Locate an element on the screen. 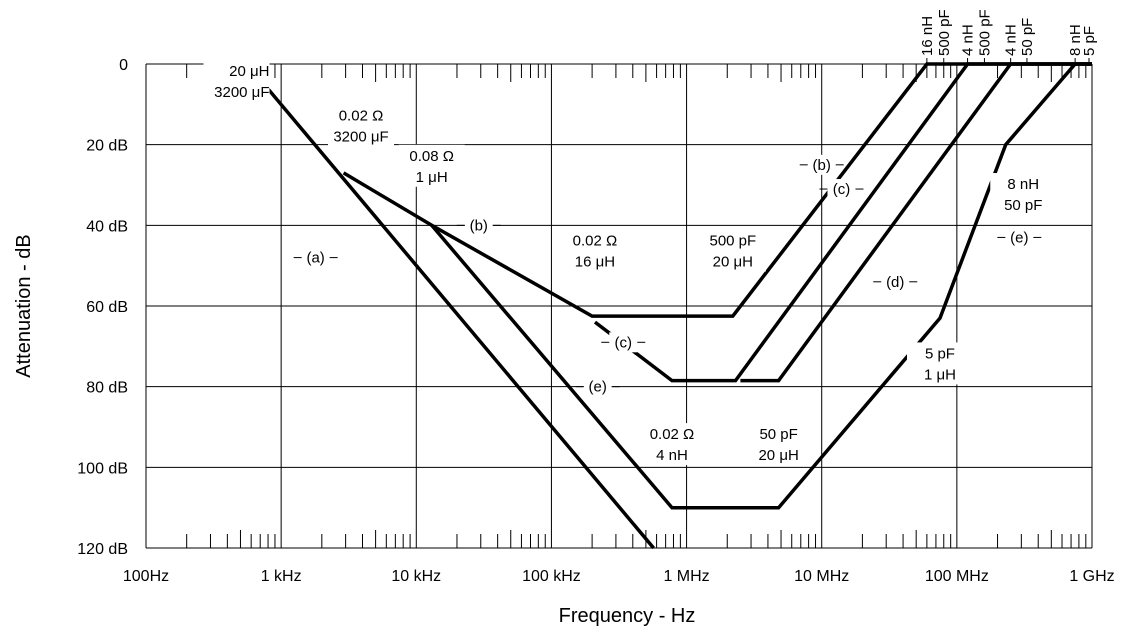  x-tick-label: 100 kHz is located at coordinates (551, 576).